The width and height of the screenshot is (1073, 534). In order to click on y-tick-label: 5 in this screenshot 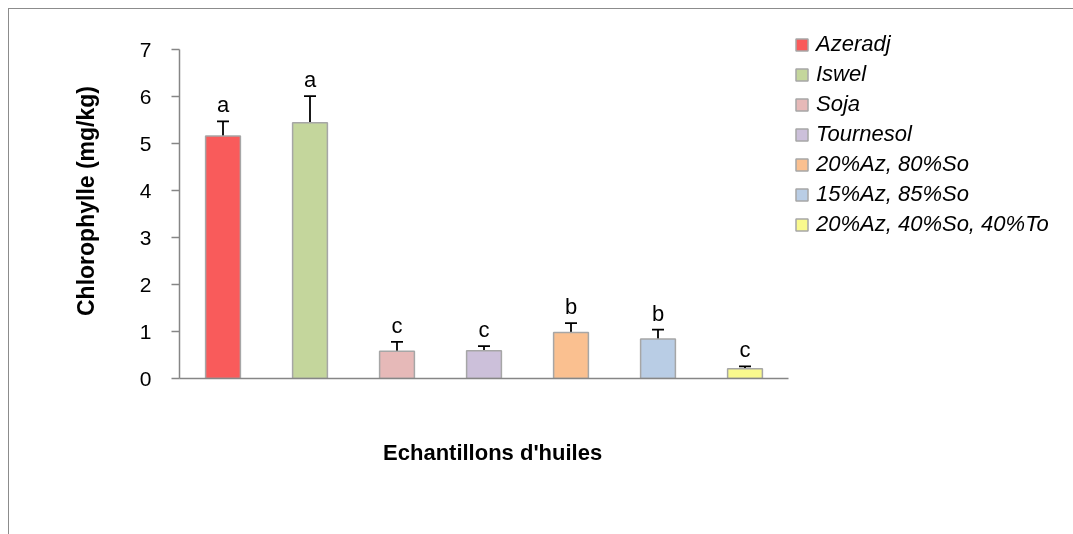, I will do `click(145, 143)`.